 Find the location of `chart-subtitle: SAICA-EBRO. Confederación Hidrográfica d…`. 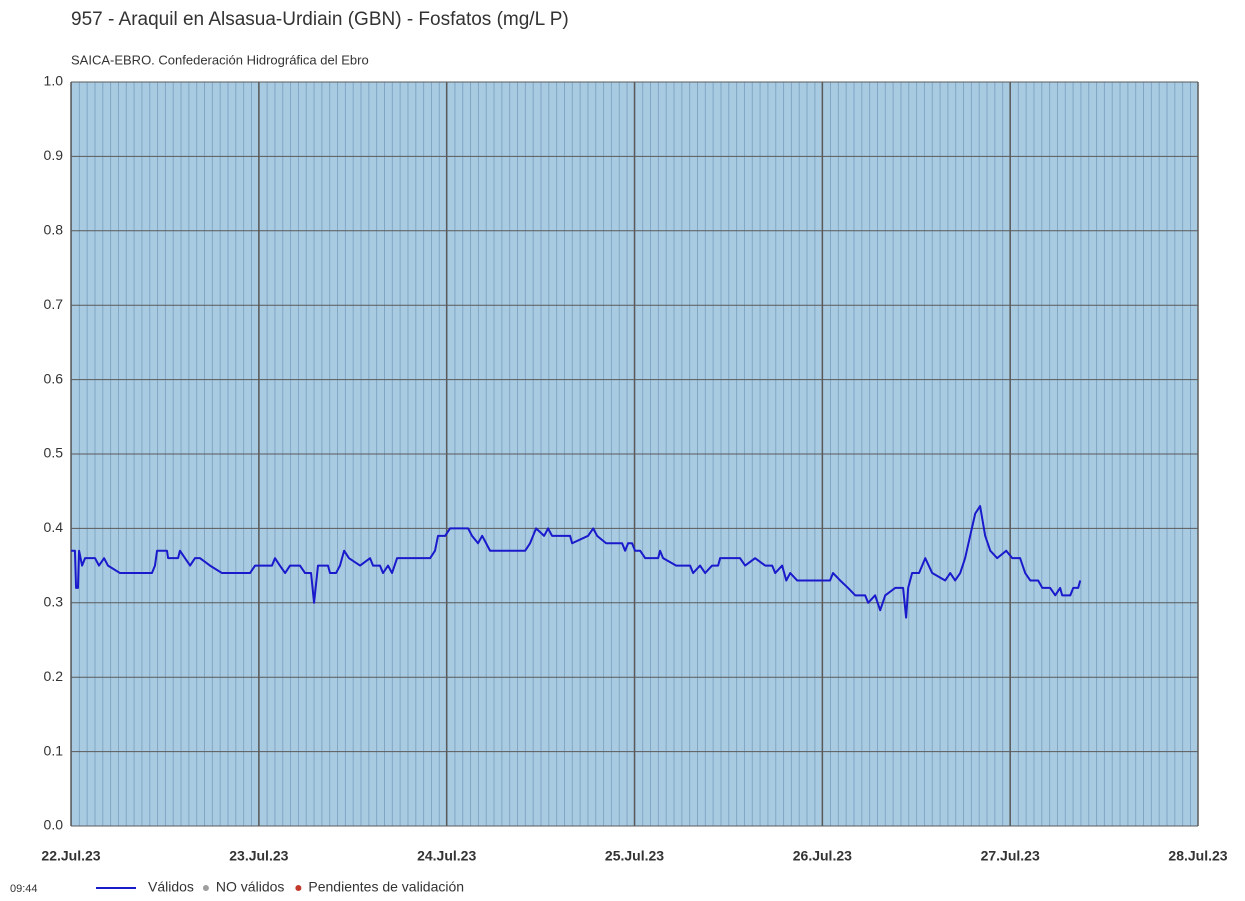

chart-subtitle: SAICA-EBRO. Confederación Hidrográfica d… is located at coordinates (220, 59).